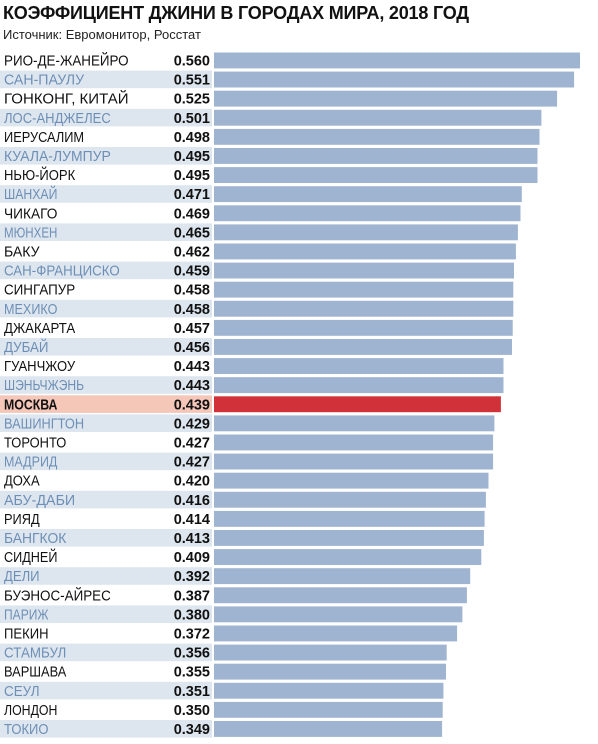 This screenshot has height=744, width=598. Describe the element at coordinates (44, 138) in the screenshot. I see `category-label: ИЕРУСАЛИМ` at that location.